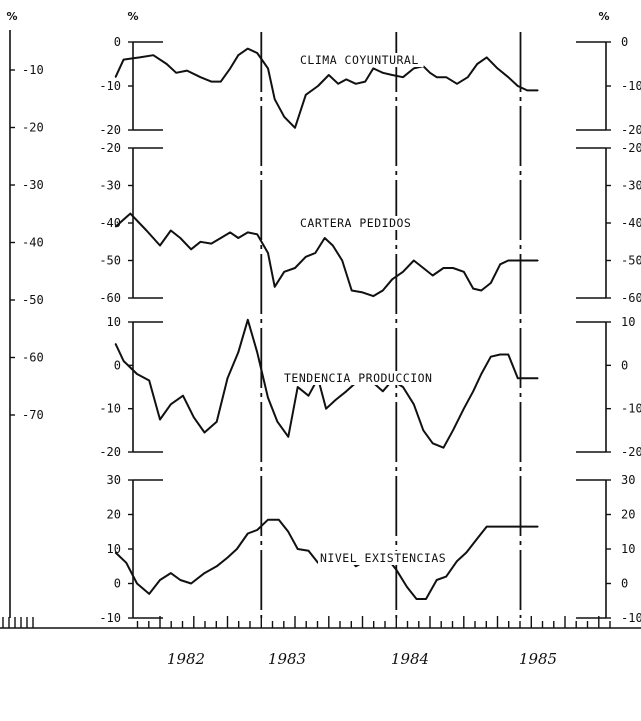 The image size is (641, 721). Describe the element at coordinates (110, 186) in the screenshot. I see `panel-2-tick-label-2: -30` at that location.